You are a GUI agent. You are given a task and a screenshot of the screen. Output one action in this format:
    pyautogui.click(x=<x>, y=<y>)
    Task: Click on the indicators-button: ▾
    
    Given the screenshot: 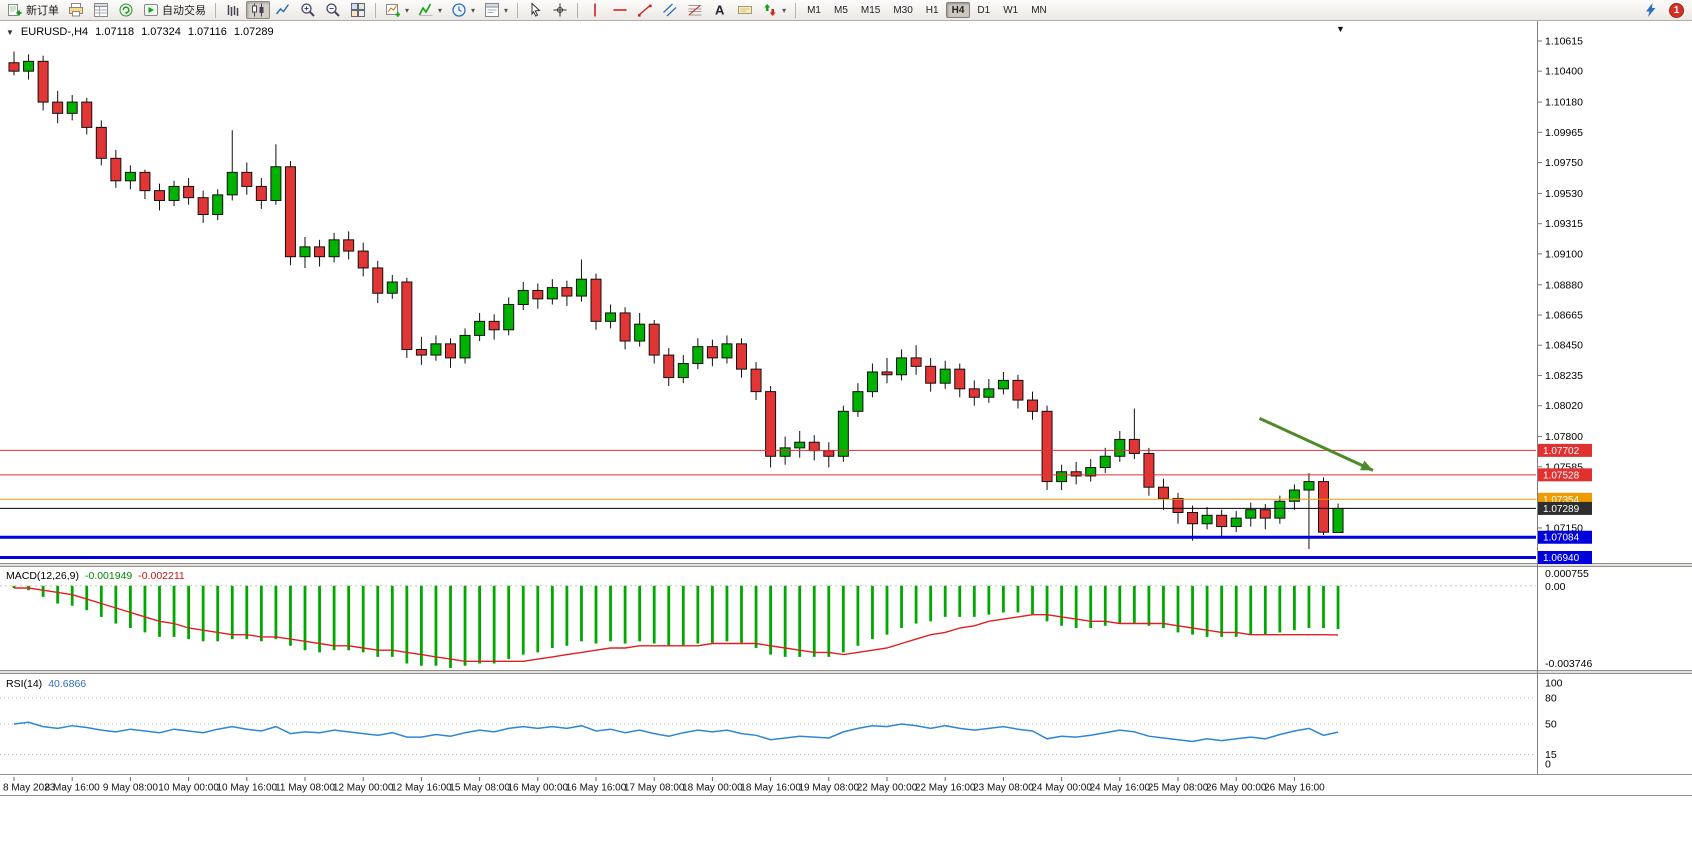 What is the action you would take?
    pyautogui.click(x=430, y=10)
    